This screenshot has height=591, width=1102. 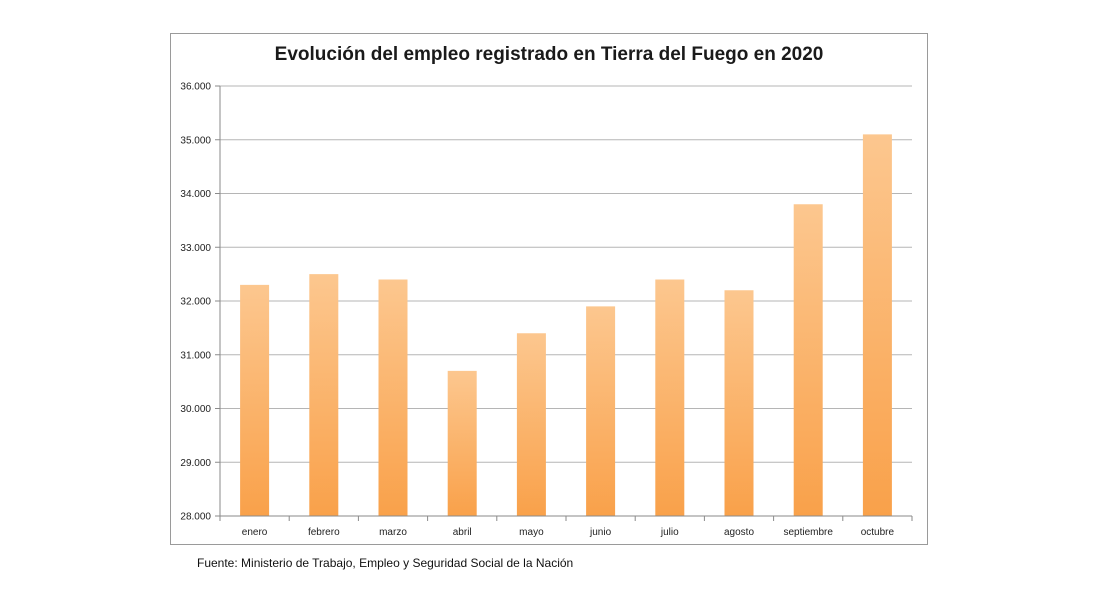 What do you see at coordinates (877, 325) in the screenshot?
I see `bar-octubre` at bounding box center [877, 325].